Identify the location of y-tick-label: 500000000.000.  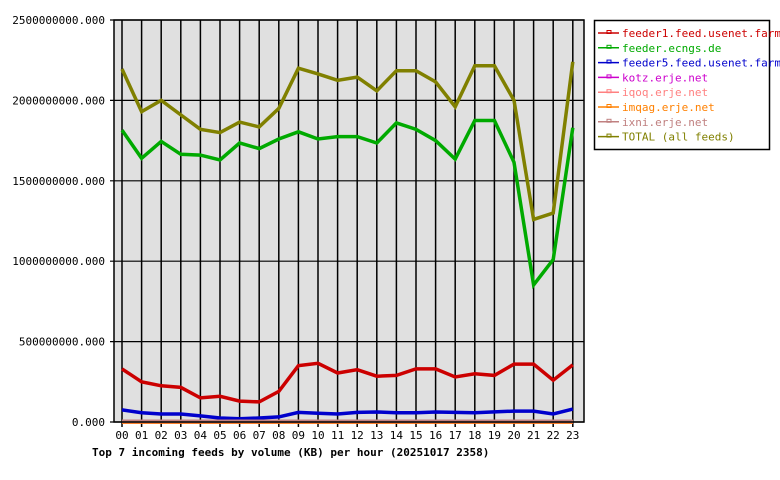
(62, 342).